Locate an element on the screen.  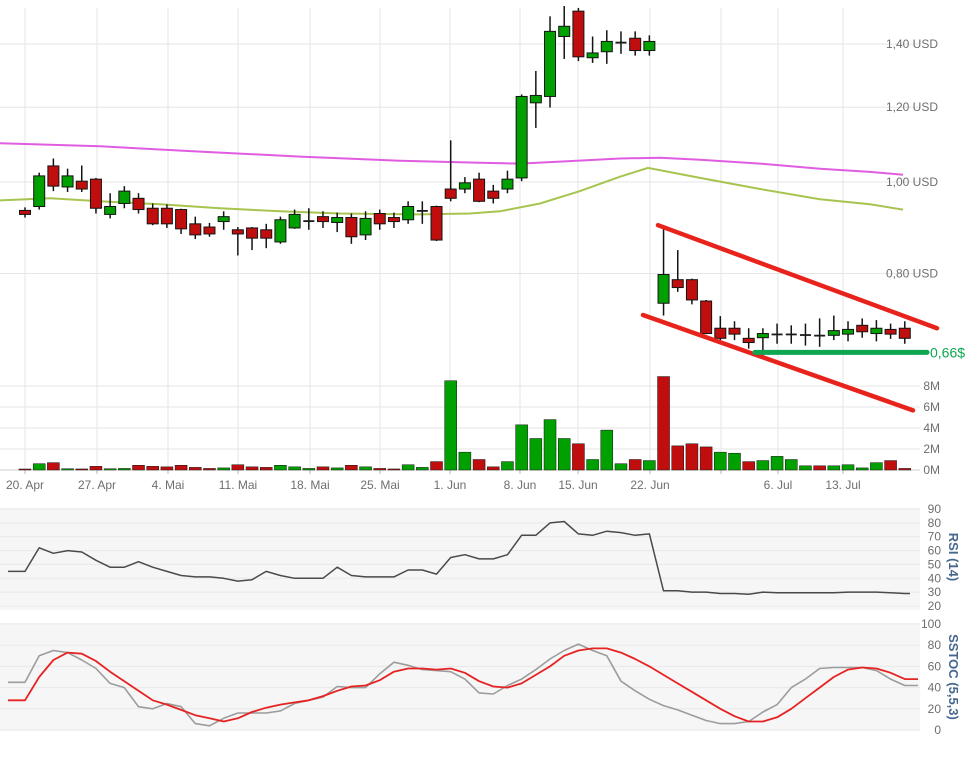
rsi-axis-label: 50 is located at coordinates (935, 564).